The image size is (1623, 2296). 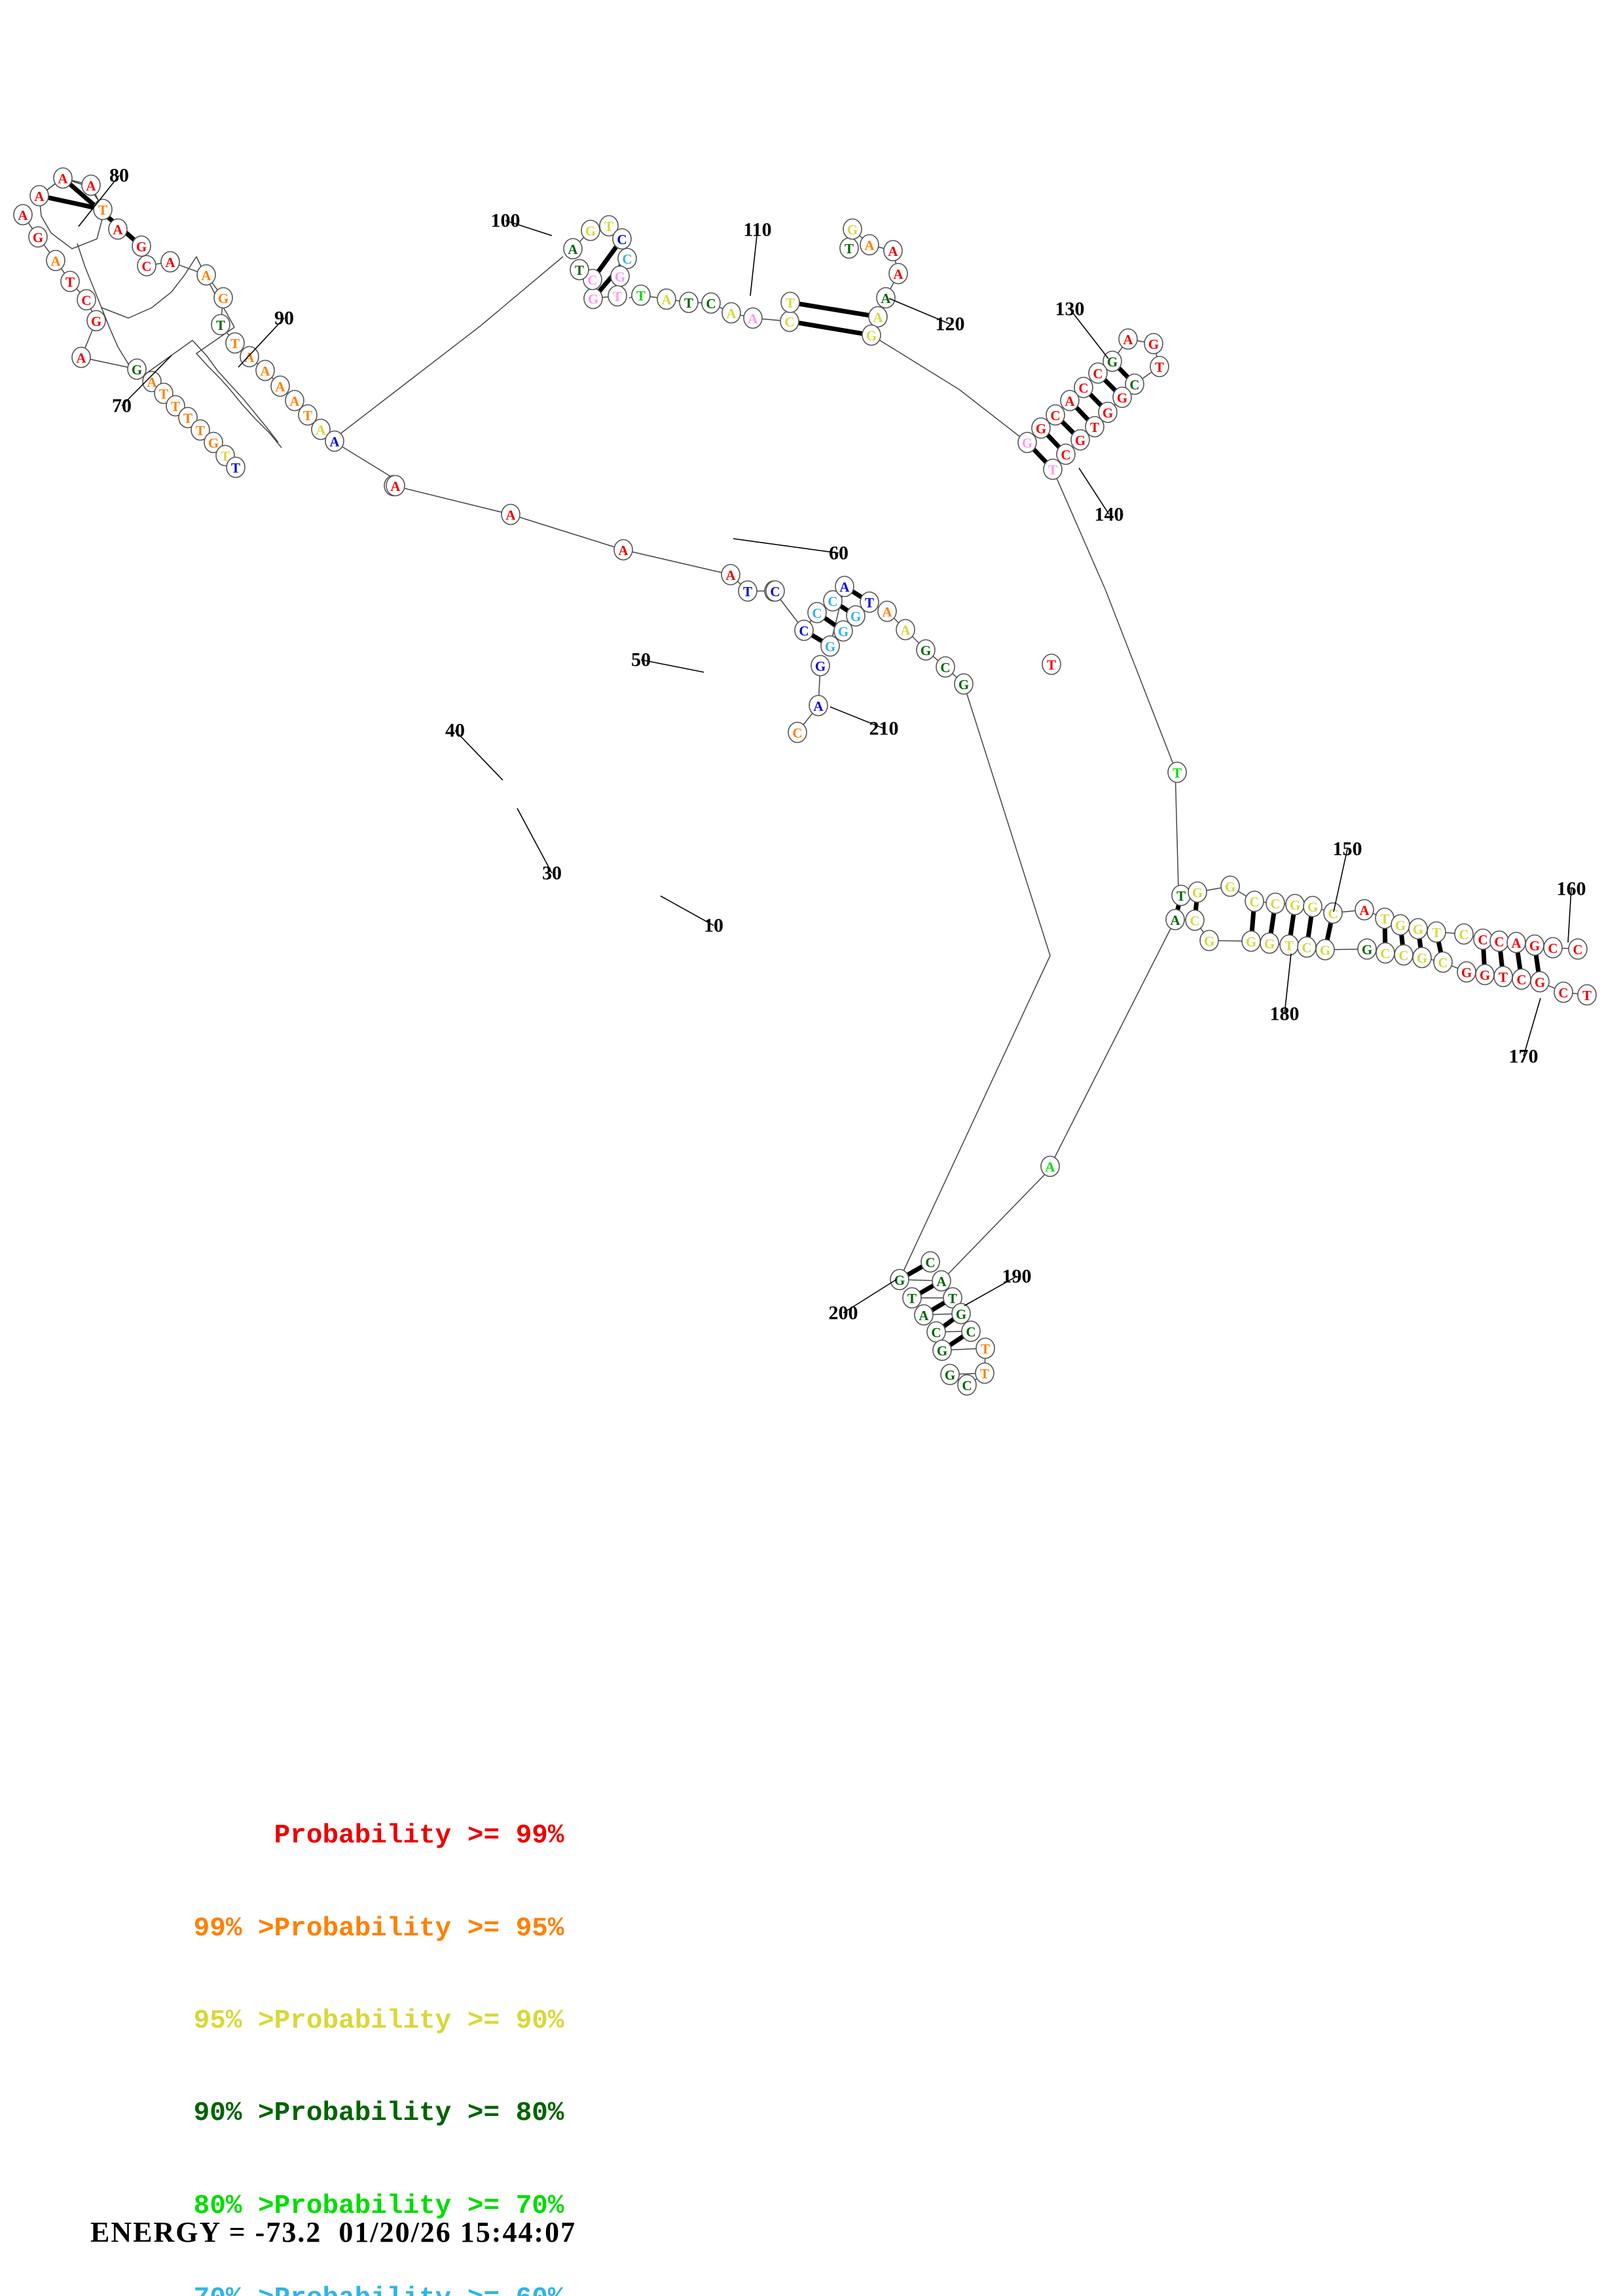 I want to click on legend-row-text: Probability >= 80%, so click(x=419, y=2113).